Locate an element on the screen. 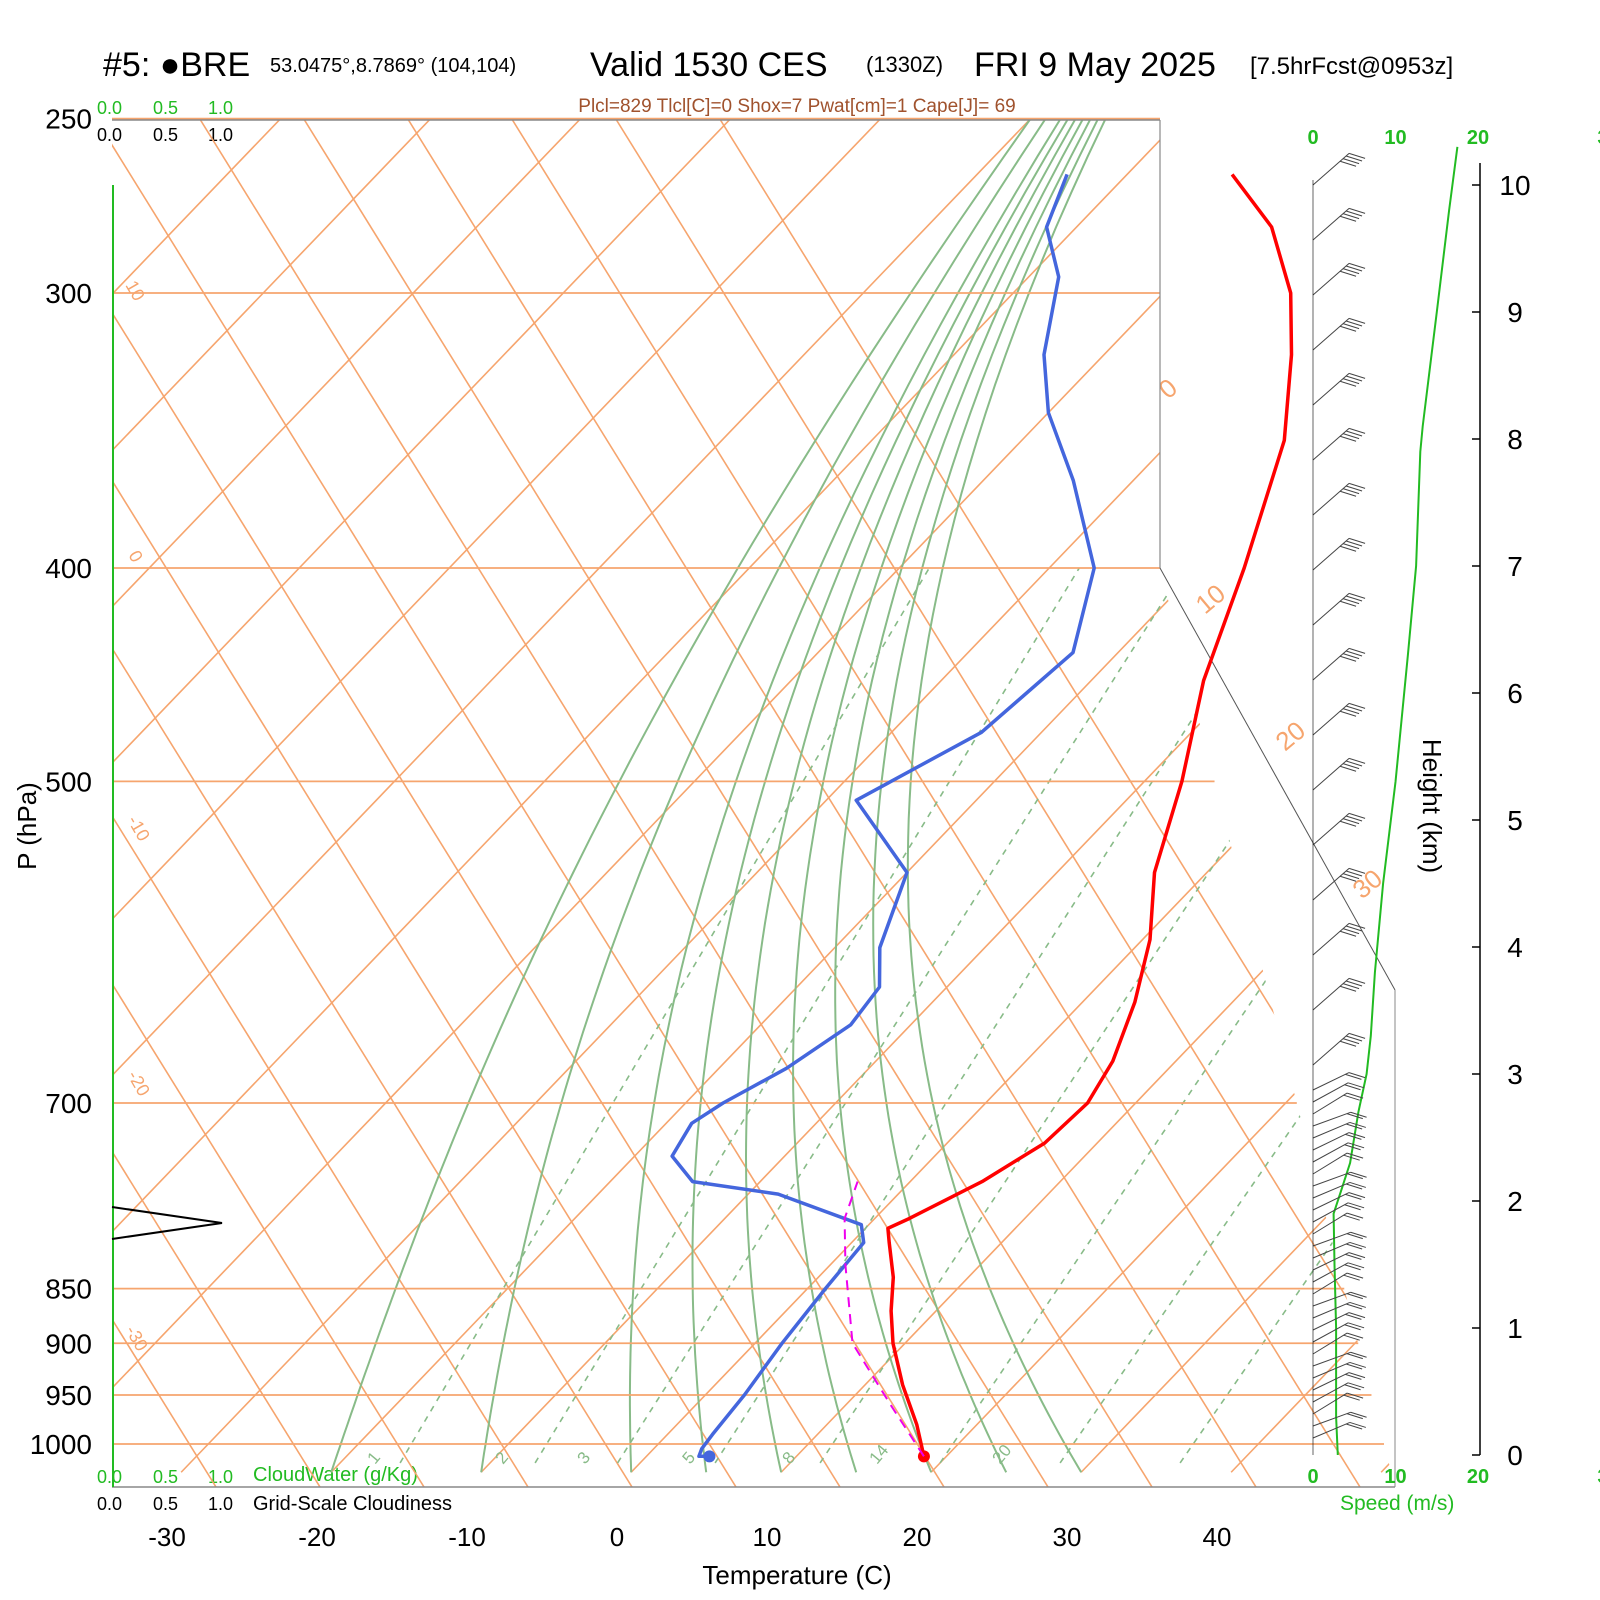 This screenshot has height=1600, width=1600. y-axis-title: P (hPa) is located at coordinates (27, 826).